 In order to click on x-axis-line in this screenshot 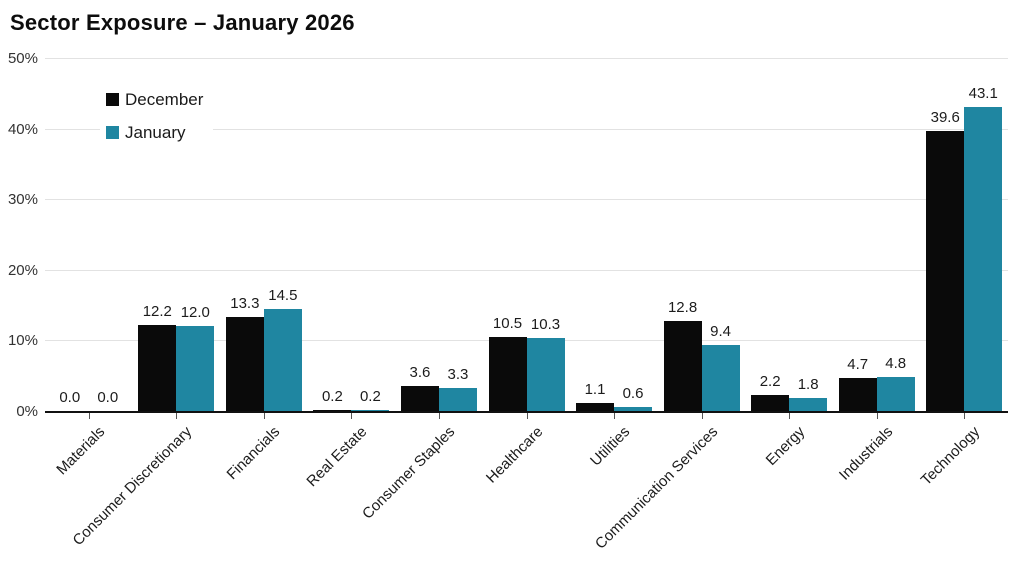, I will do `click(526, 412)`.